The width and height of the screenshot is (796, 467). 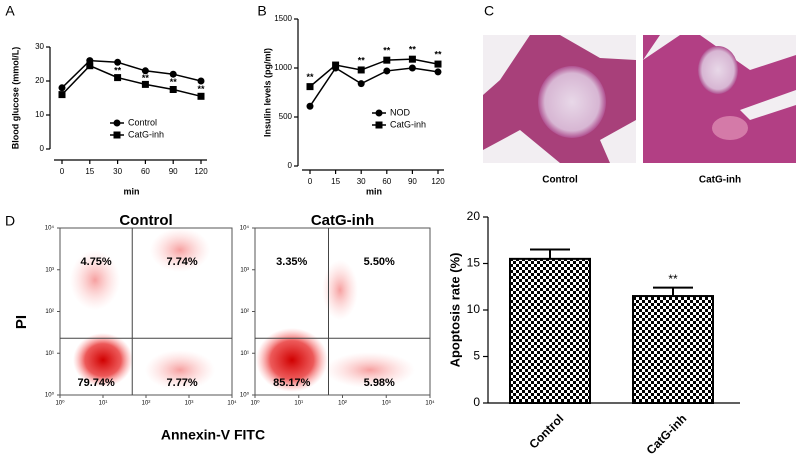 I want to click on plot-title: Control, so click(x=145, y=220).